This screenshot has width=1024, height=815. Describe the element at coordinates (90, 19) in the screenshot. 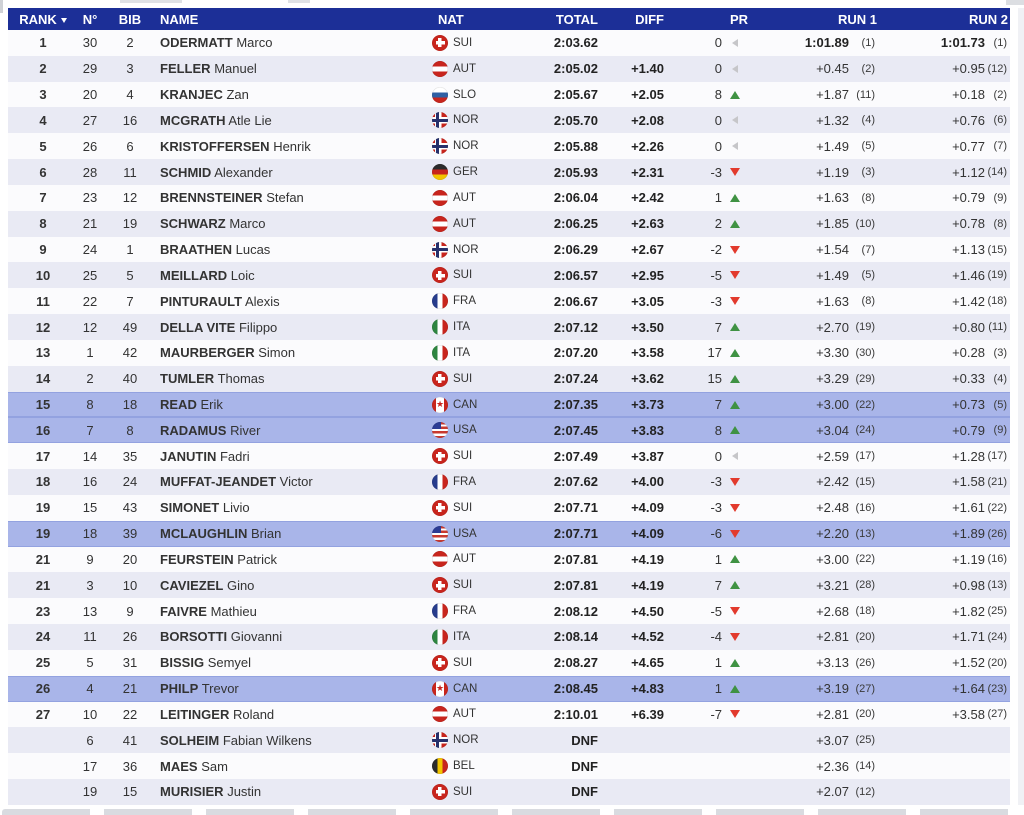

I see `column-header-n: N°` at that location.